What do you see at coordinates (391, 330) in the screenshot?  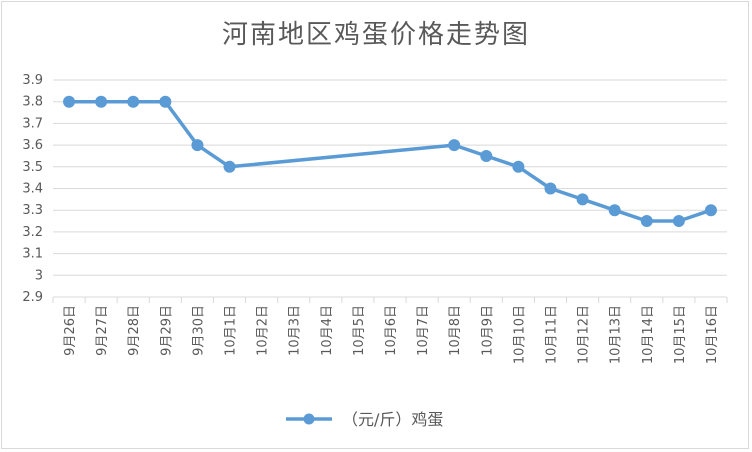 I see `x-tick-label: 10月6日` at bounding box center [391, 330].